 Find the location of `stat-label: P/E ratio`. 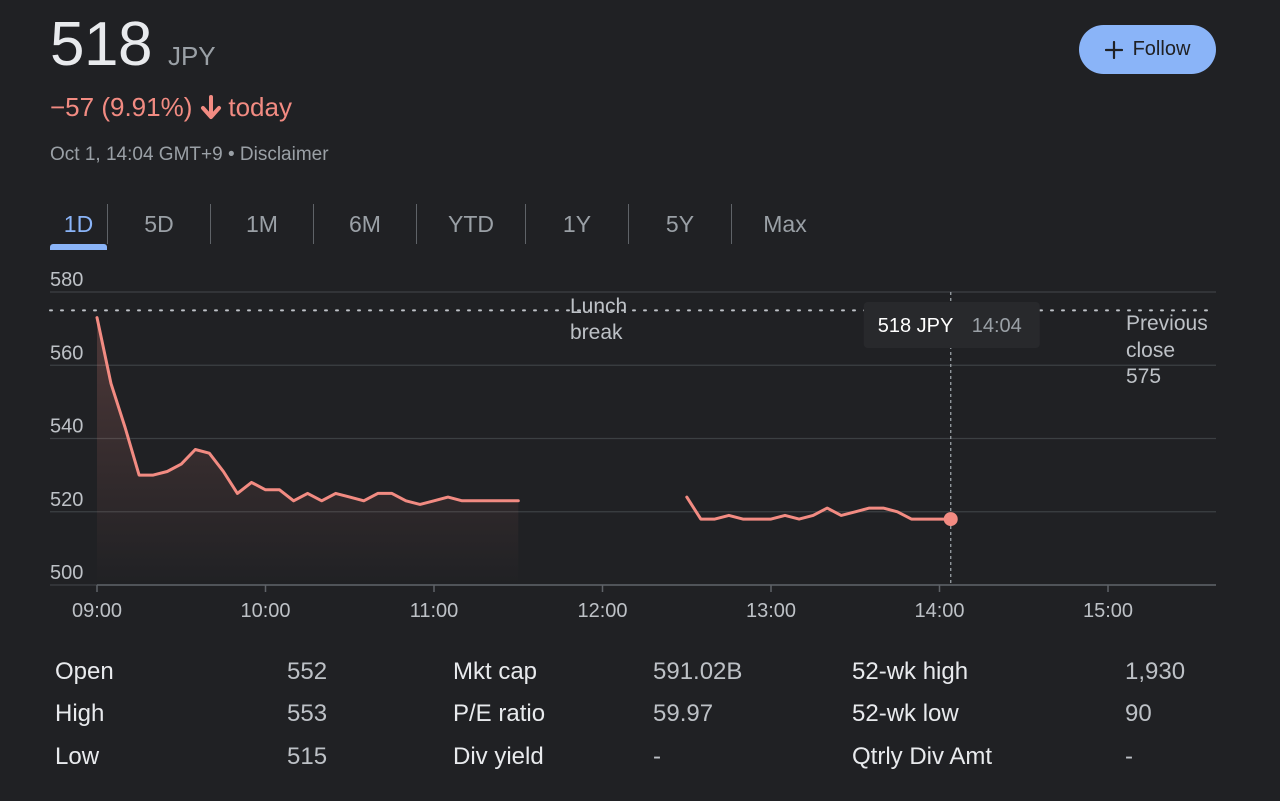

stat-label: P/E ratio is located at coordinates (499, 713).